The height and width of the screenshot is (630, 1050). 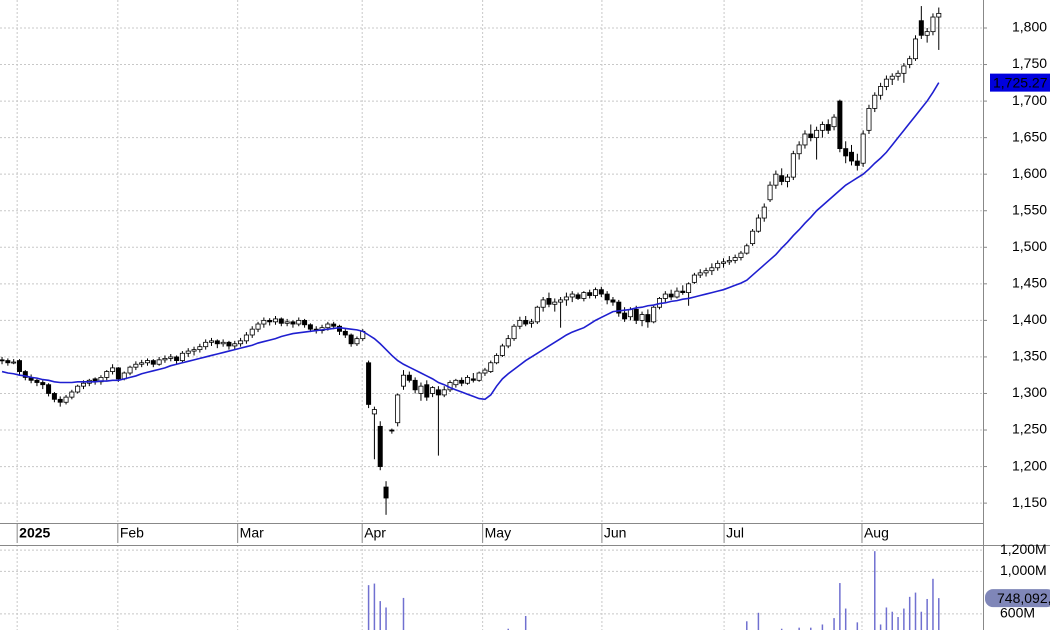 What do you see at coordinates (1017, 613) in the screenshot?
I see `volume-tick-label: 600M` at bounding box center [1017, 613].